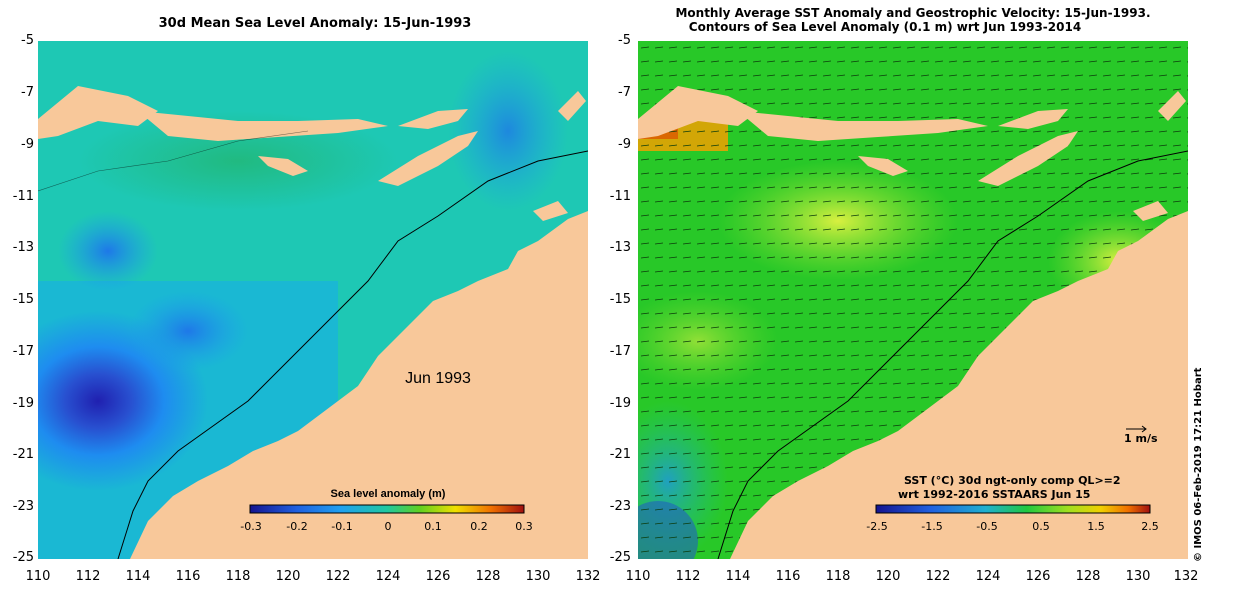  Describe the element at coordinates (938, 576) in the screenshot. I see `right-x-tick: 122` at that location.